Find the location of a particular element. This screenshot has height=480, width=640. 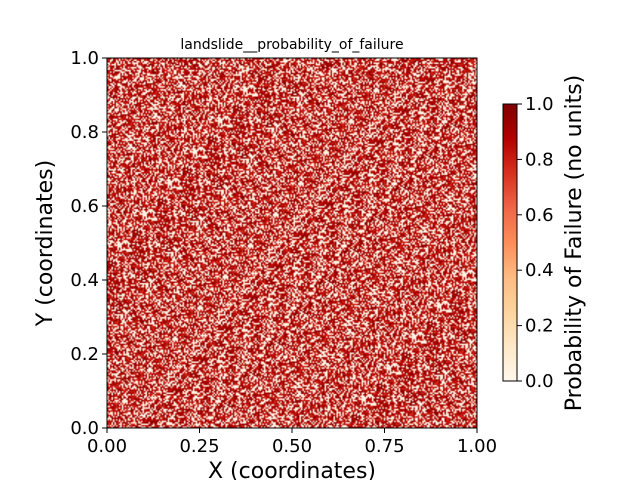

y-tick-label: 0.8 is located at coordinates (84, 132).